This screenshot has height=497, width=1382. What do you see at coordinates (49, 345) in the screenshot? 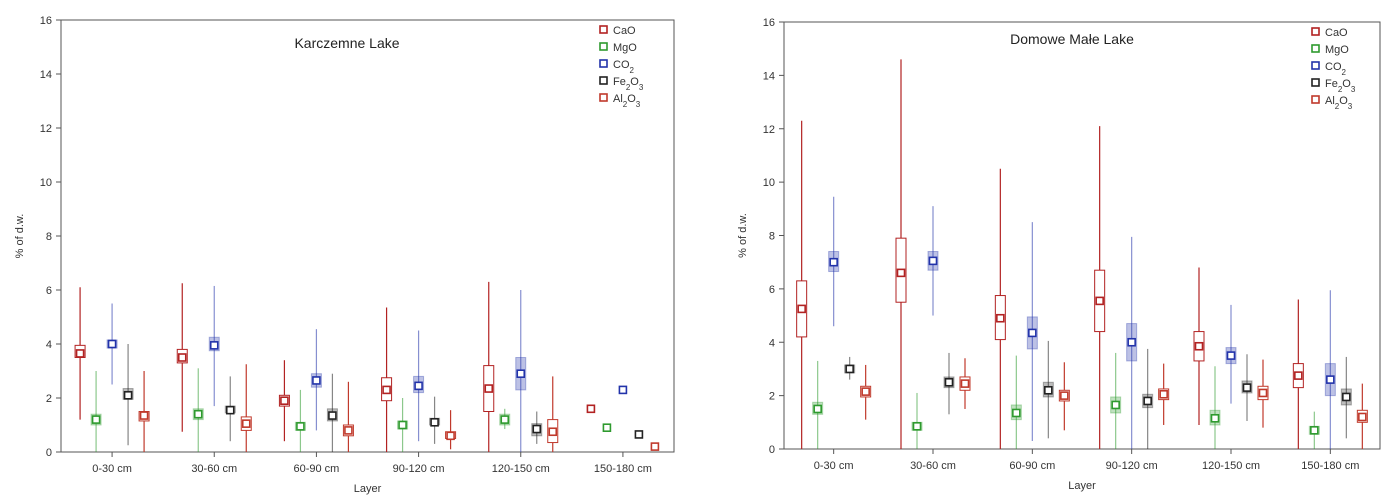
I see `y-tick-label: 4` at bounding box center [49, 345].